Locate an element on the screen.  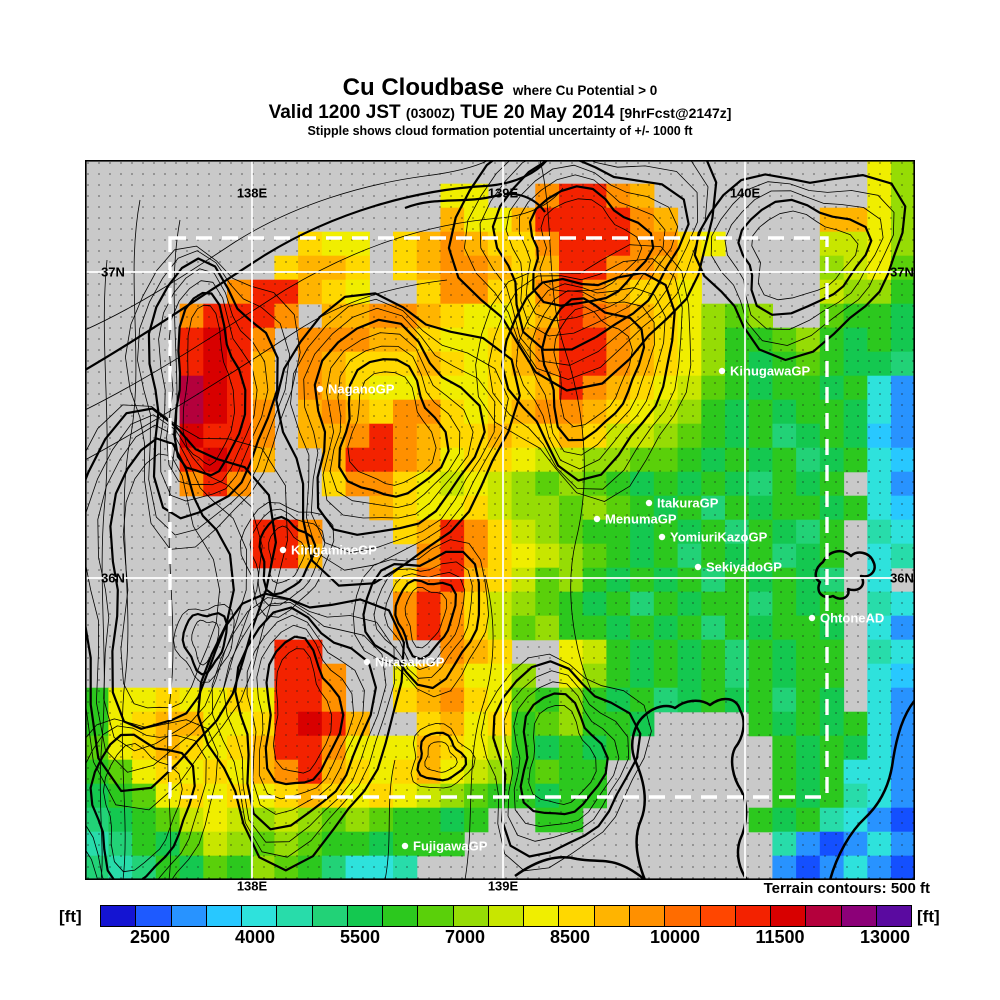
colorbar-unit-right: [ft] is located at coordinates (928, 916).